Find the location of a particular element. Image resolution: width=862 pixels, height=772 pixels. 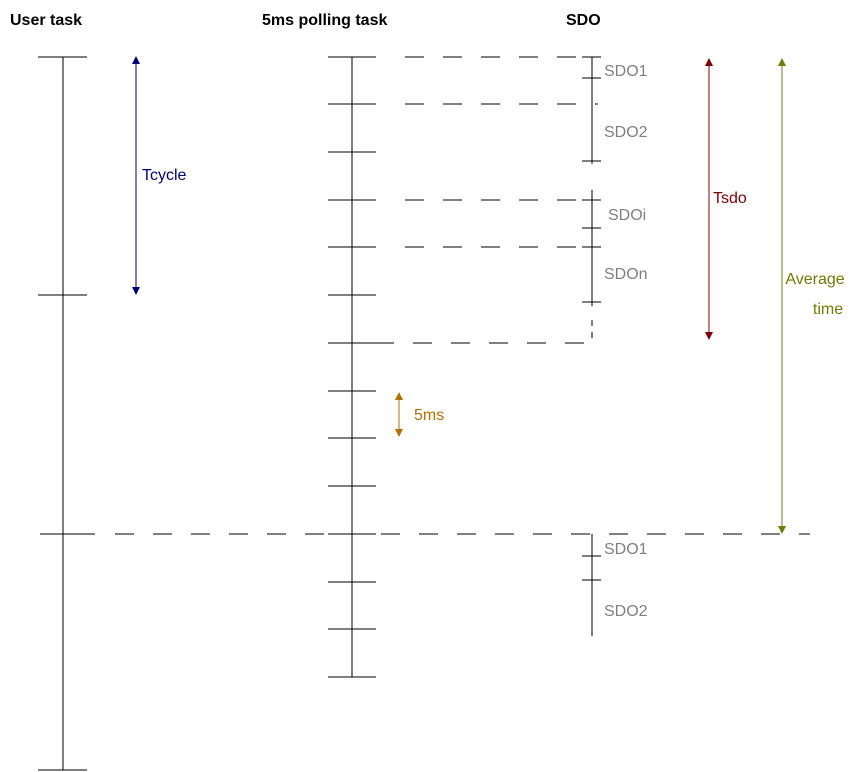

average-time-label-line2: time is located at coordinates (828, 309).